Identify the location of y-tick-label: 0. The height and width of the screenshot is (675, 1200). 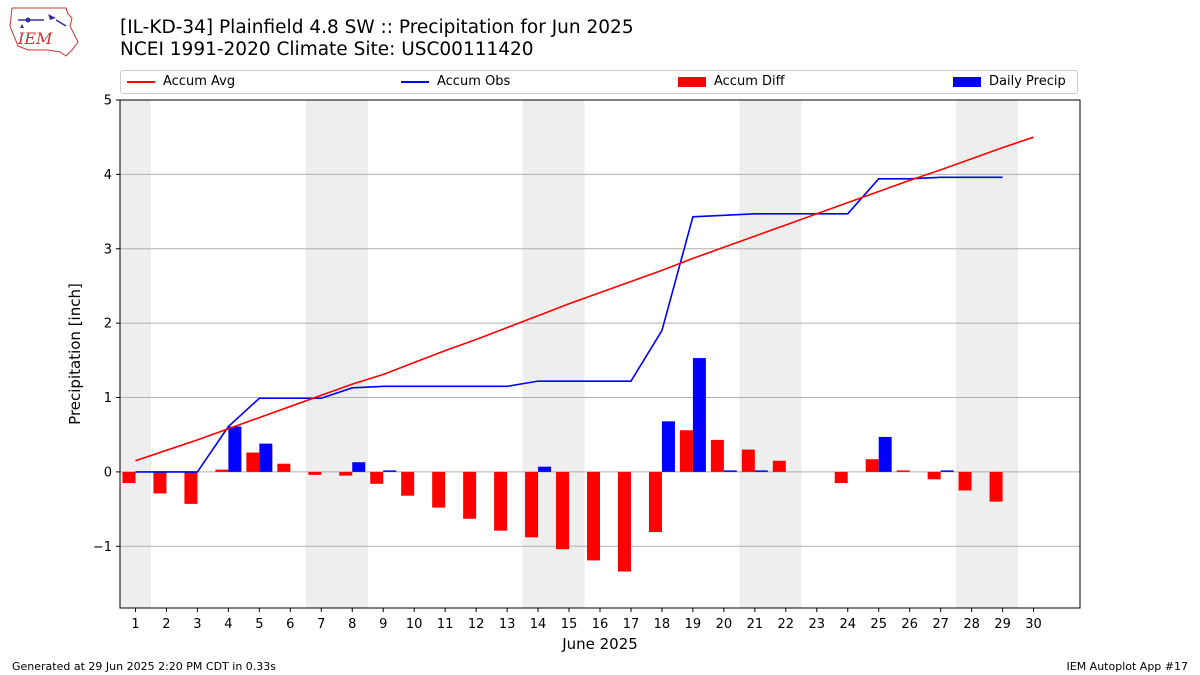
(108, 472).